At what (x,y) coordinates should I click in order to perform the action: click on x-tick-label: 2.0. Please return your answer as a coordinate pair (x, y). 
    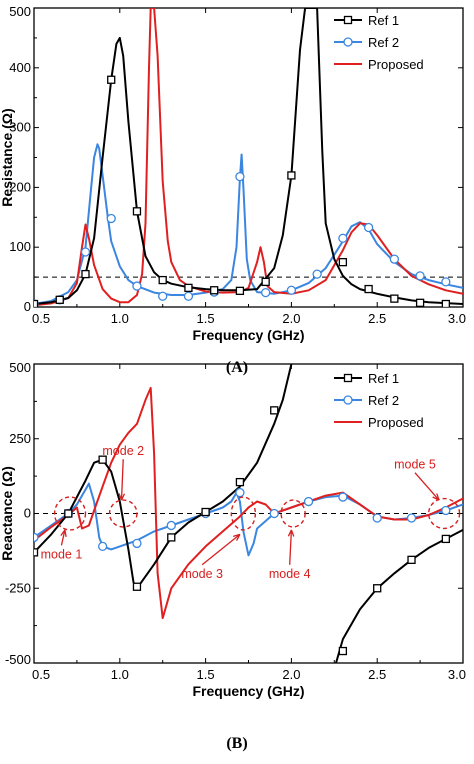
    Looking at the image, I should click on (291, 318).